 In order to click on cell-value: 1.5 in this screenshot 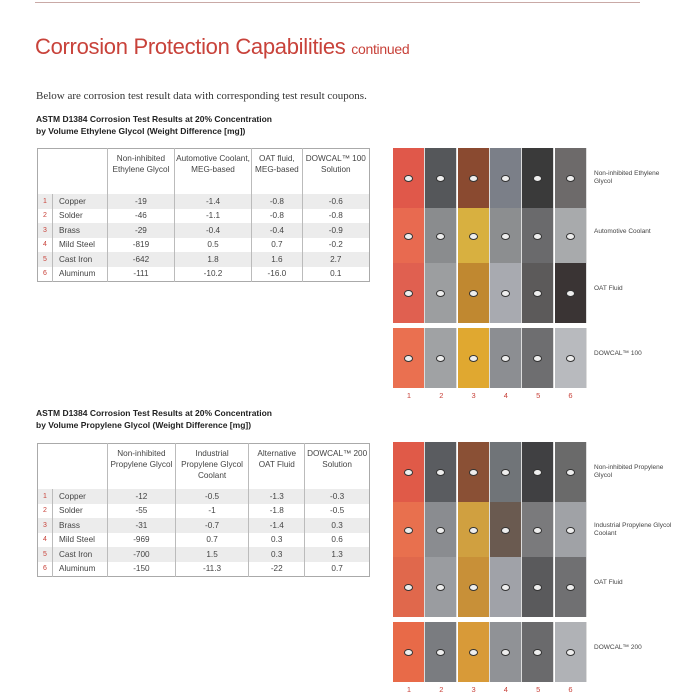, I will do `click(211, 554)`.